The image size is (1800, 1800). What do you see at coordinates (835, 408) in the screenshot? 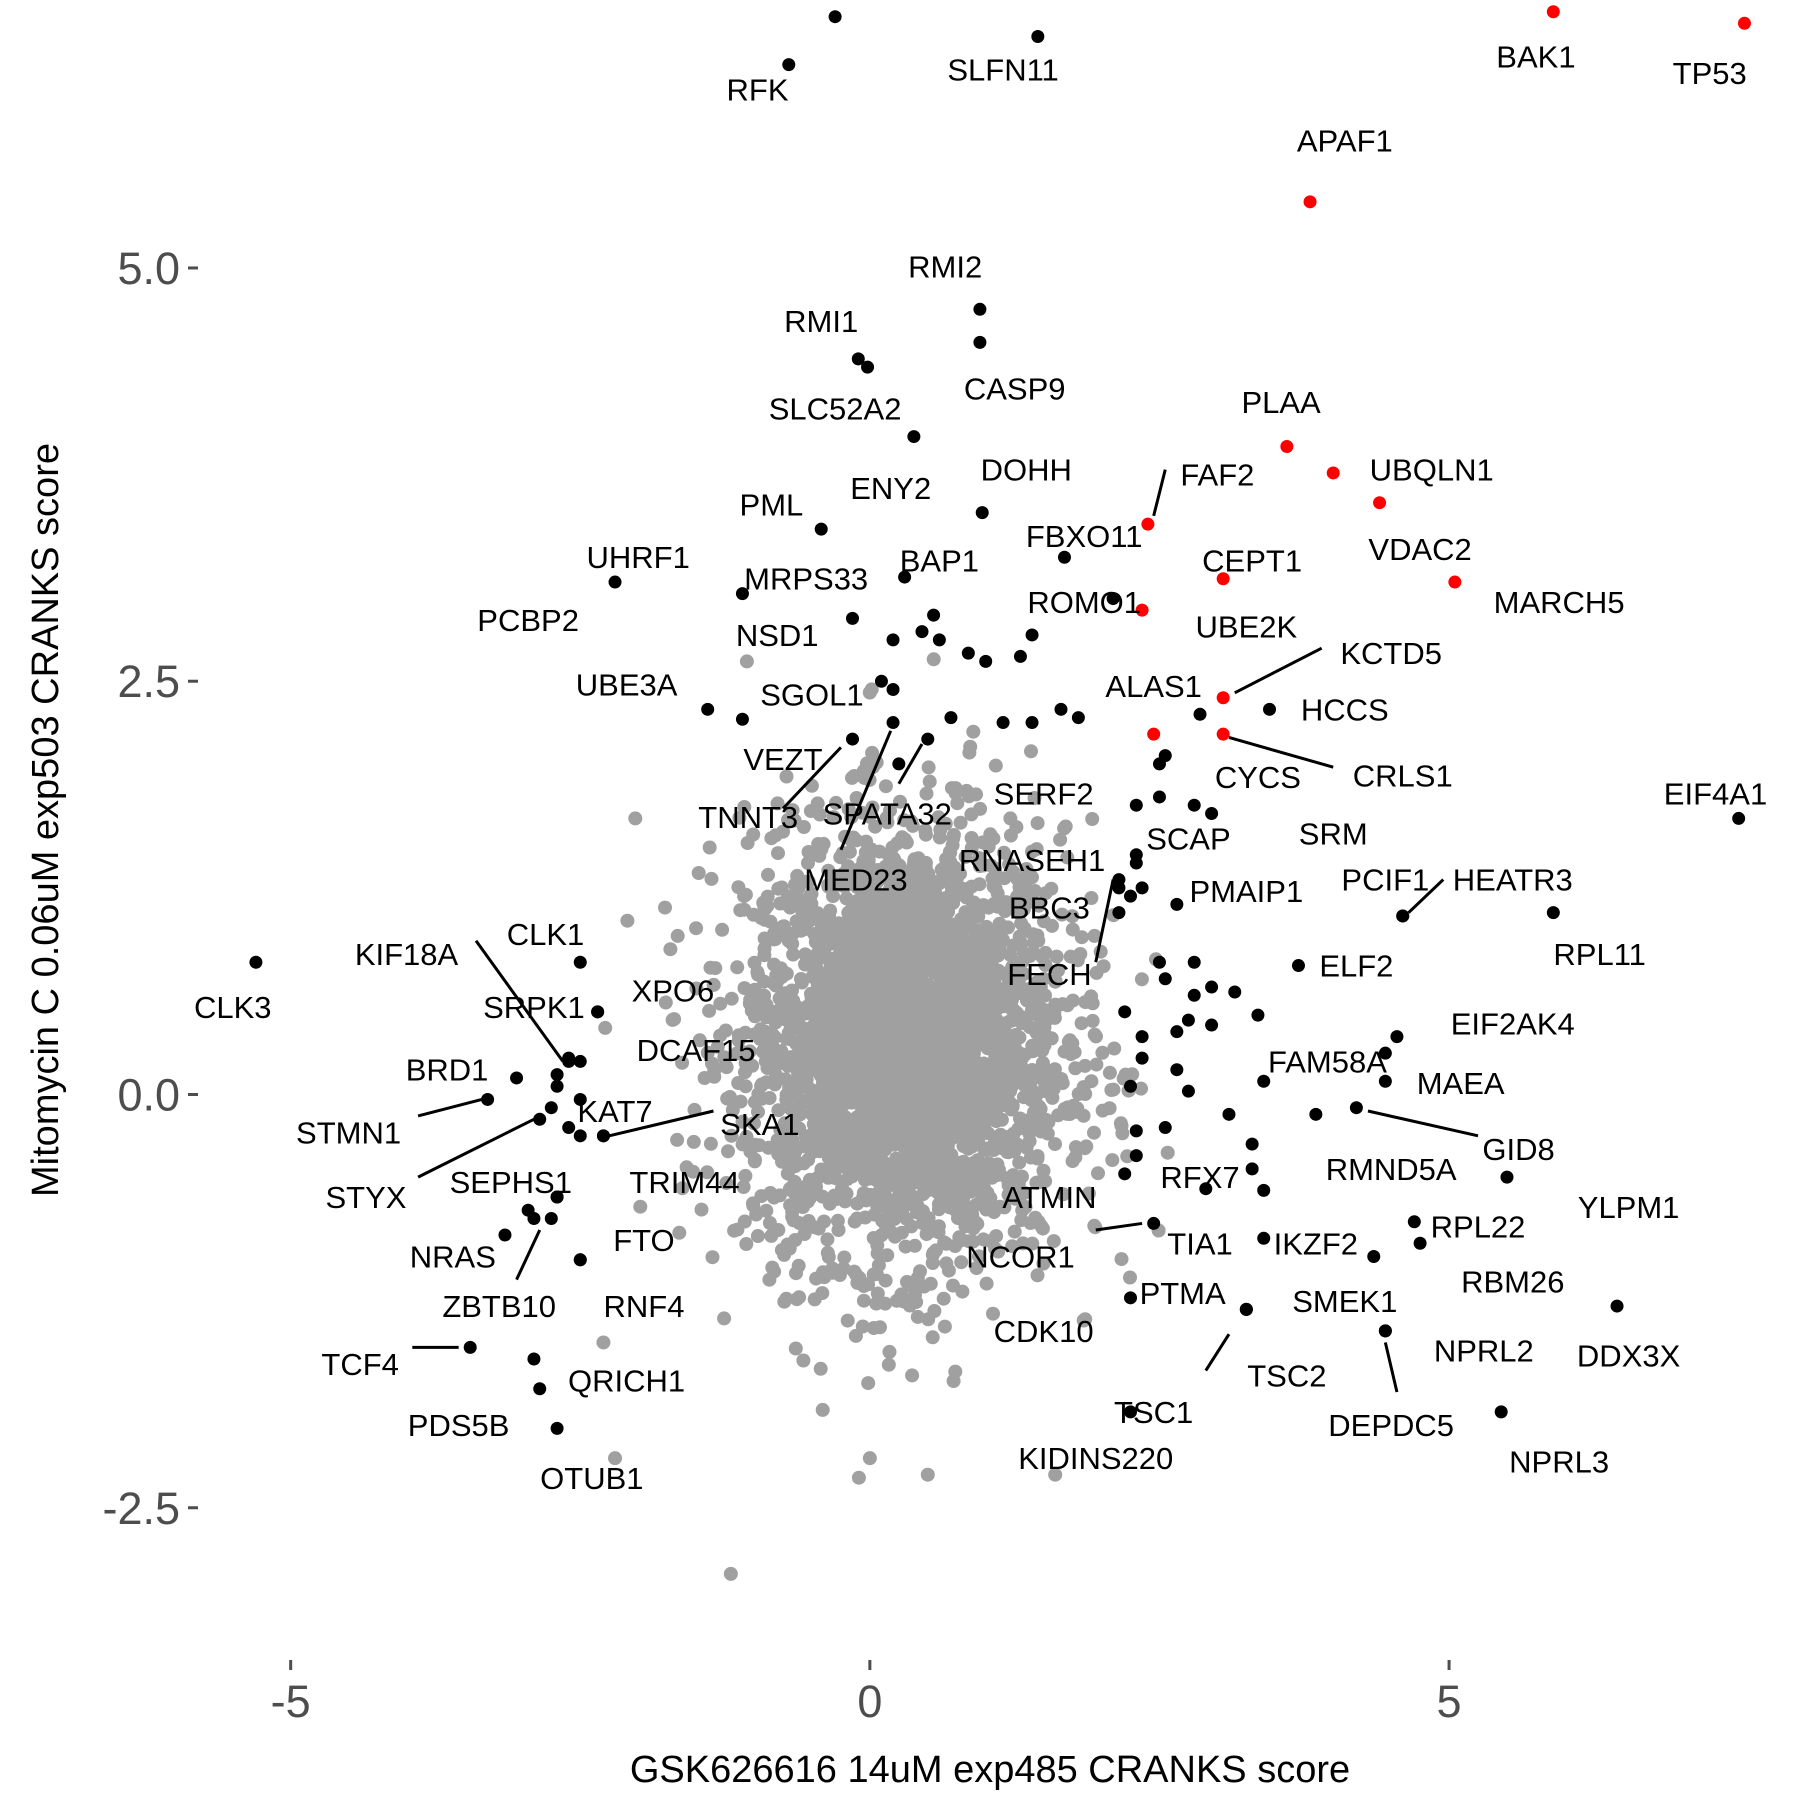
I see `gene-label-slc52a2: SLC52A2` at bounding box center [835, 408].